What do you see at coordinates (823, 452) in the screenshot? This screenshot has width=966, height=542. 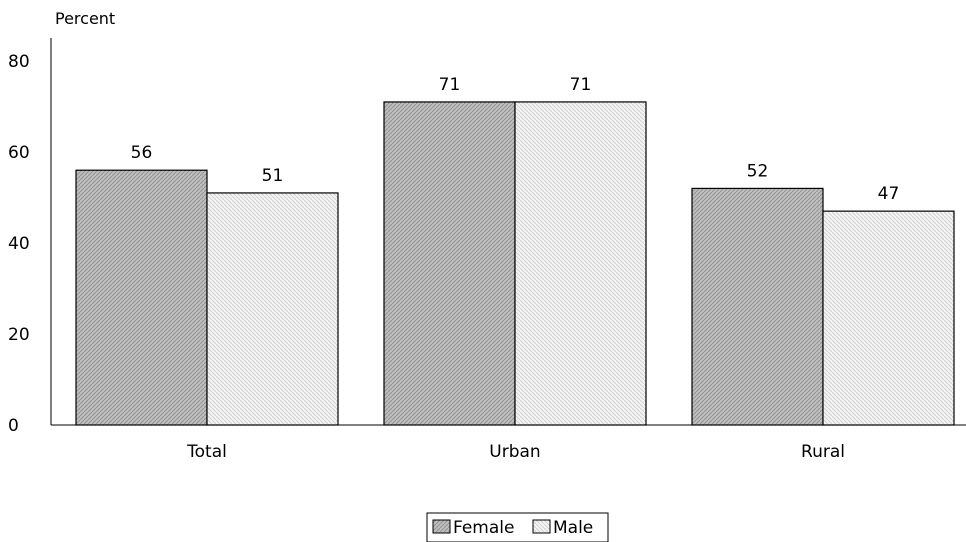 I see `x-tick-label: Rural` at bounding box center [823, 452].